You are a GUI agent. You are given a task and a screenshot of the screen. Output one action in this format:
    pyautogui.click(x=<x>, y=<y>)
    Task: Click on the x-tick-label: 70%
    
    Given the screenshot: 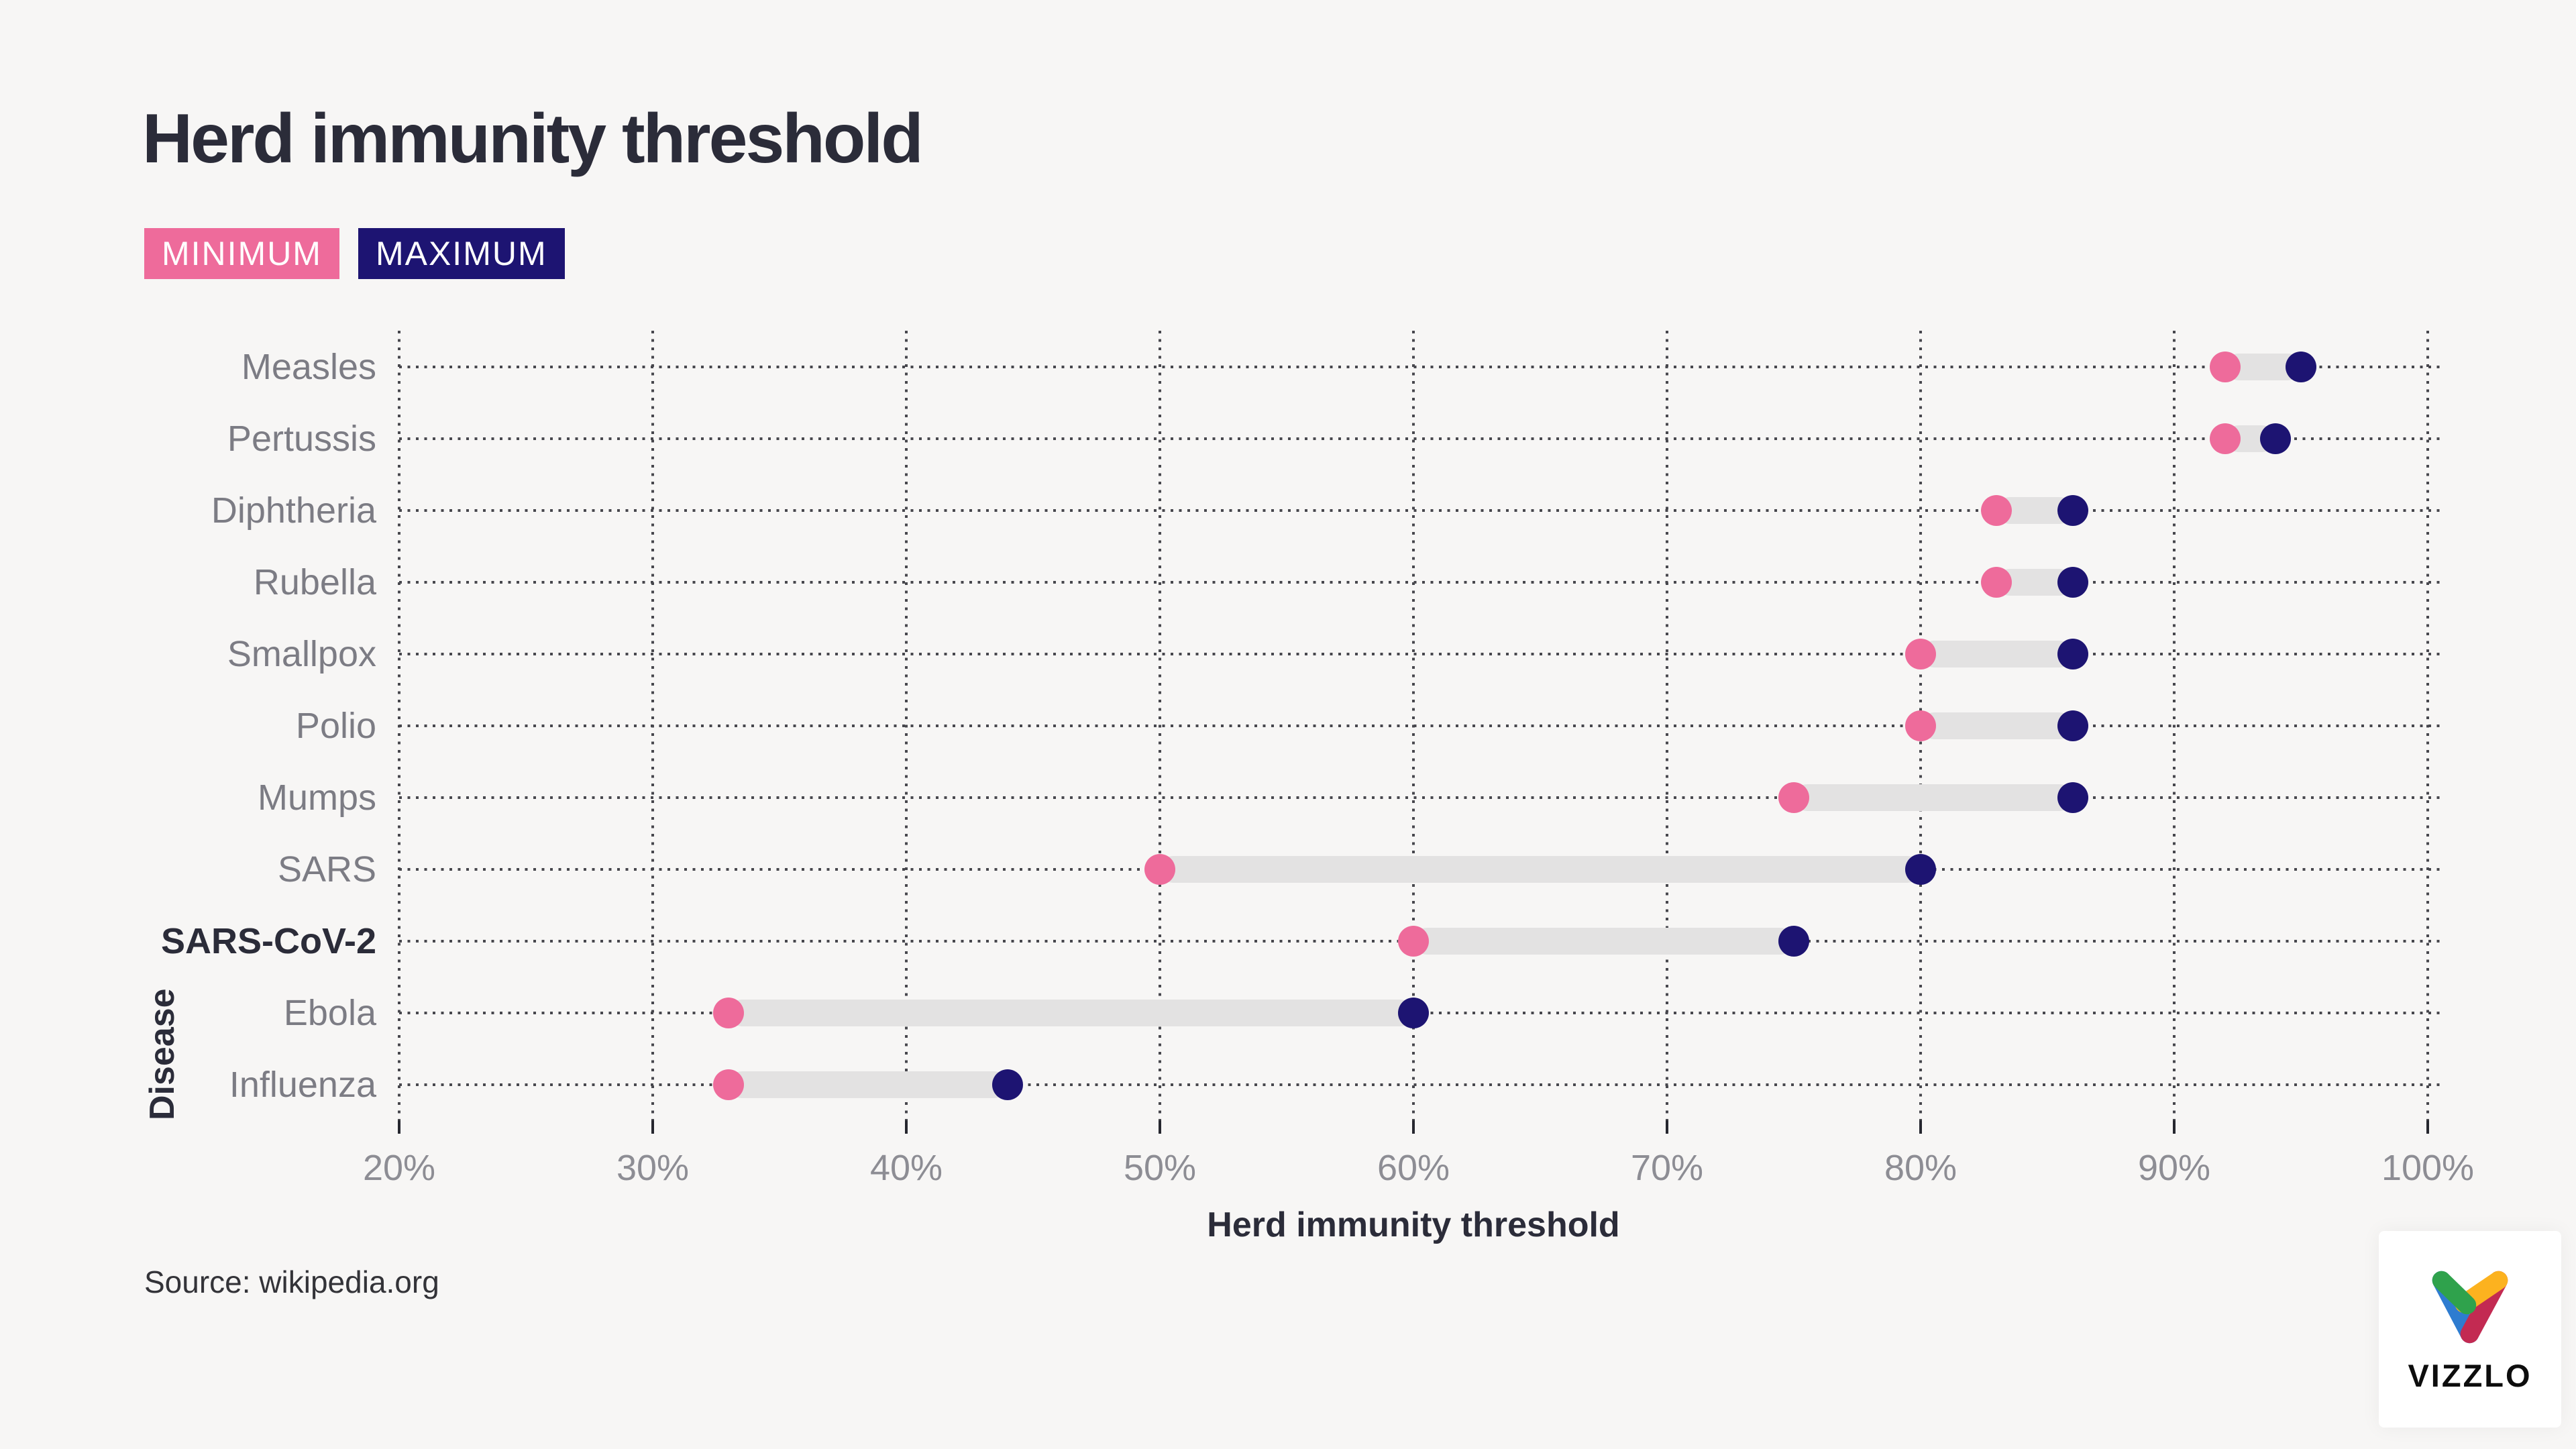 What is the action you would take?
    pyautogui.click(x=1667, y=1168)
    